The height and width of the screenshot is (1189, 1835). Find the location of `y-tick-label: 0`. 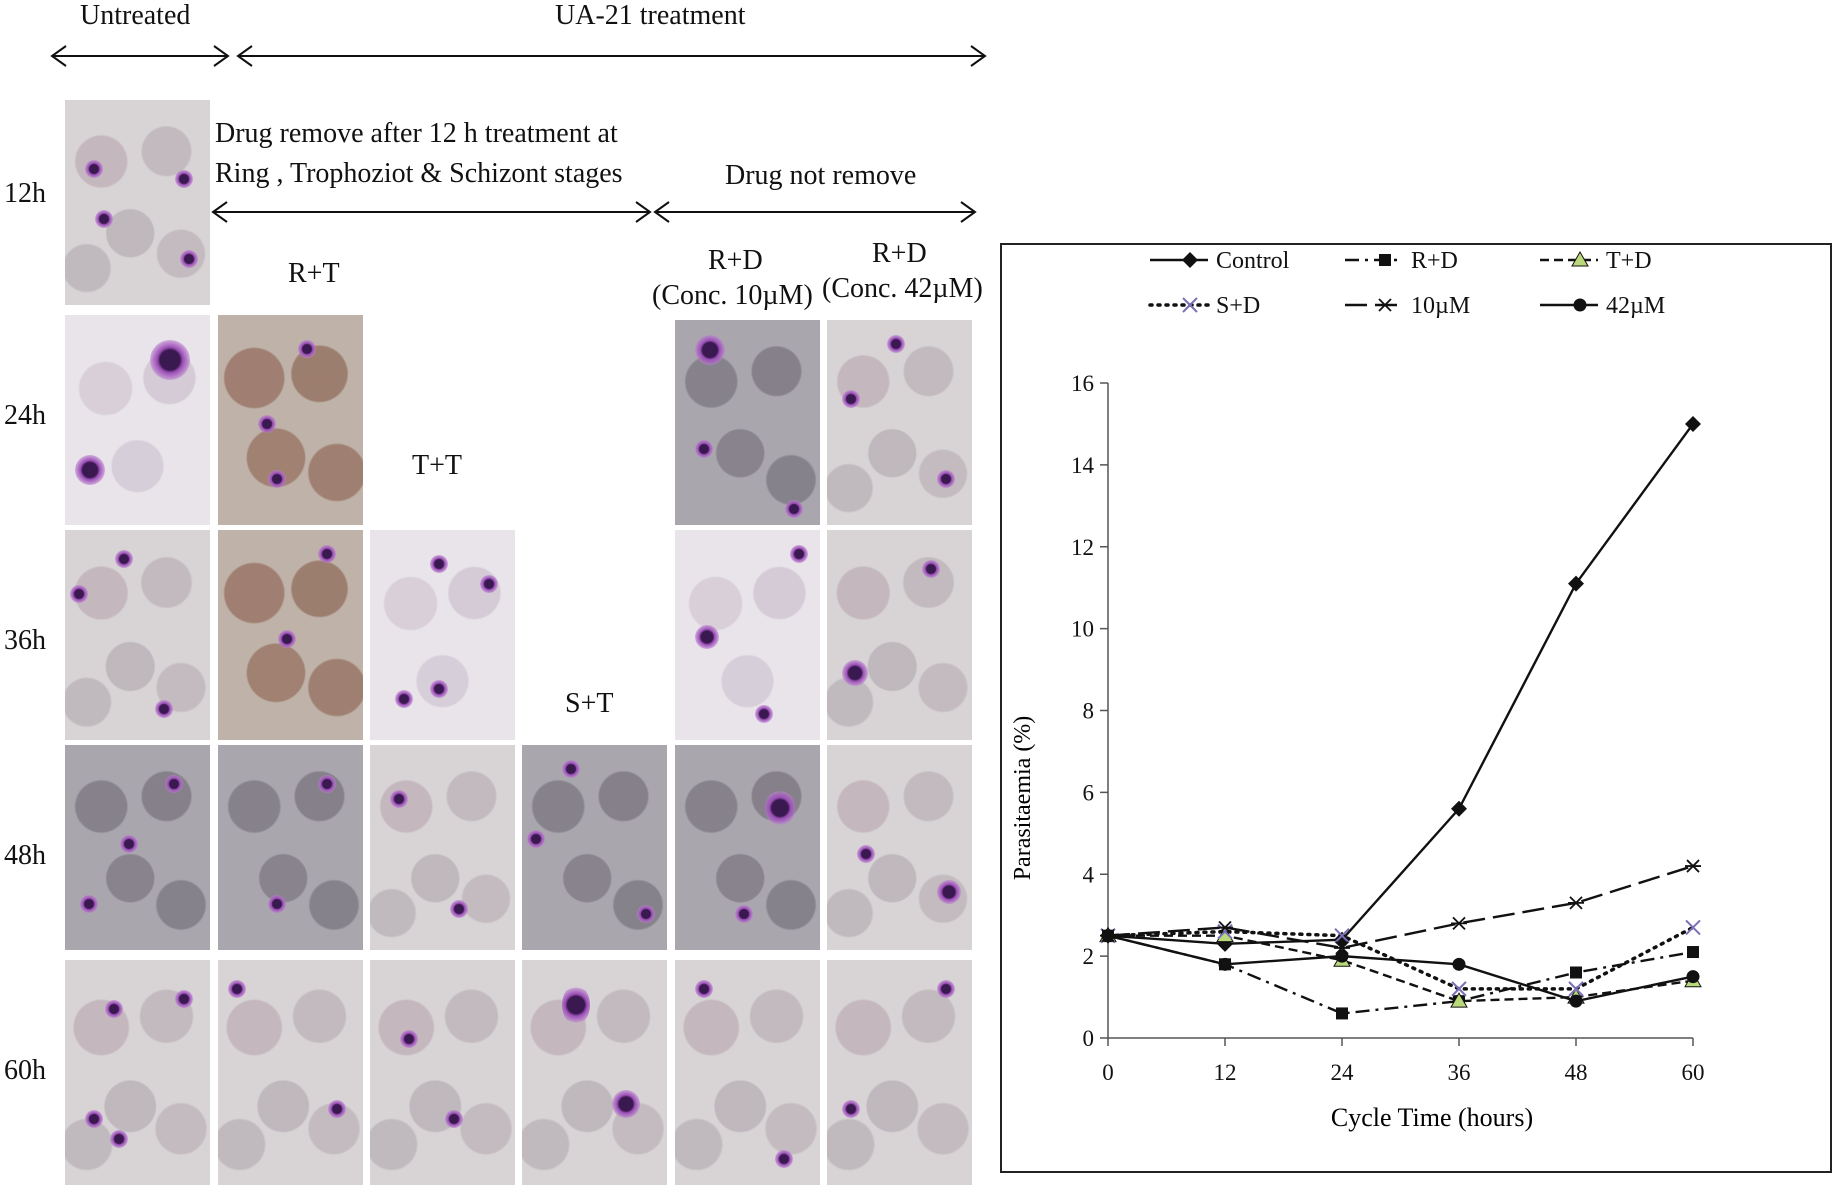

y-tick-label: 0 is located at coordinates (1089, 1038).